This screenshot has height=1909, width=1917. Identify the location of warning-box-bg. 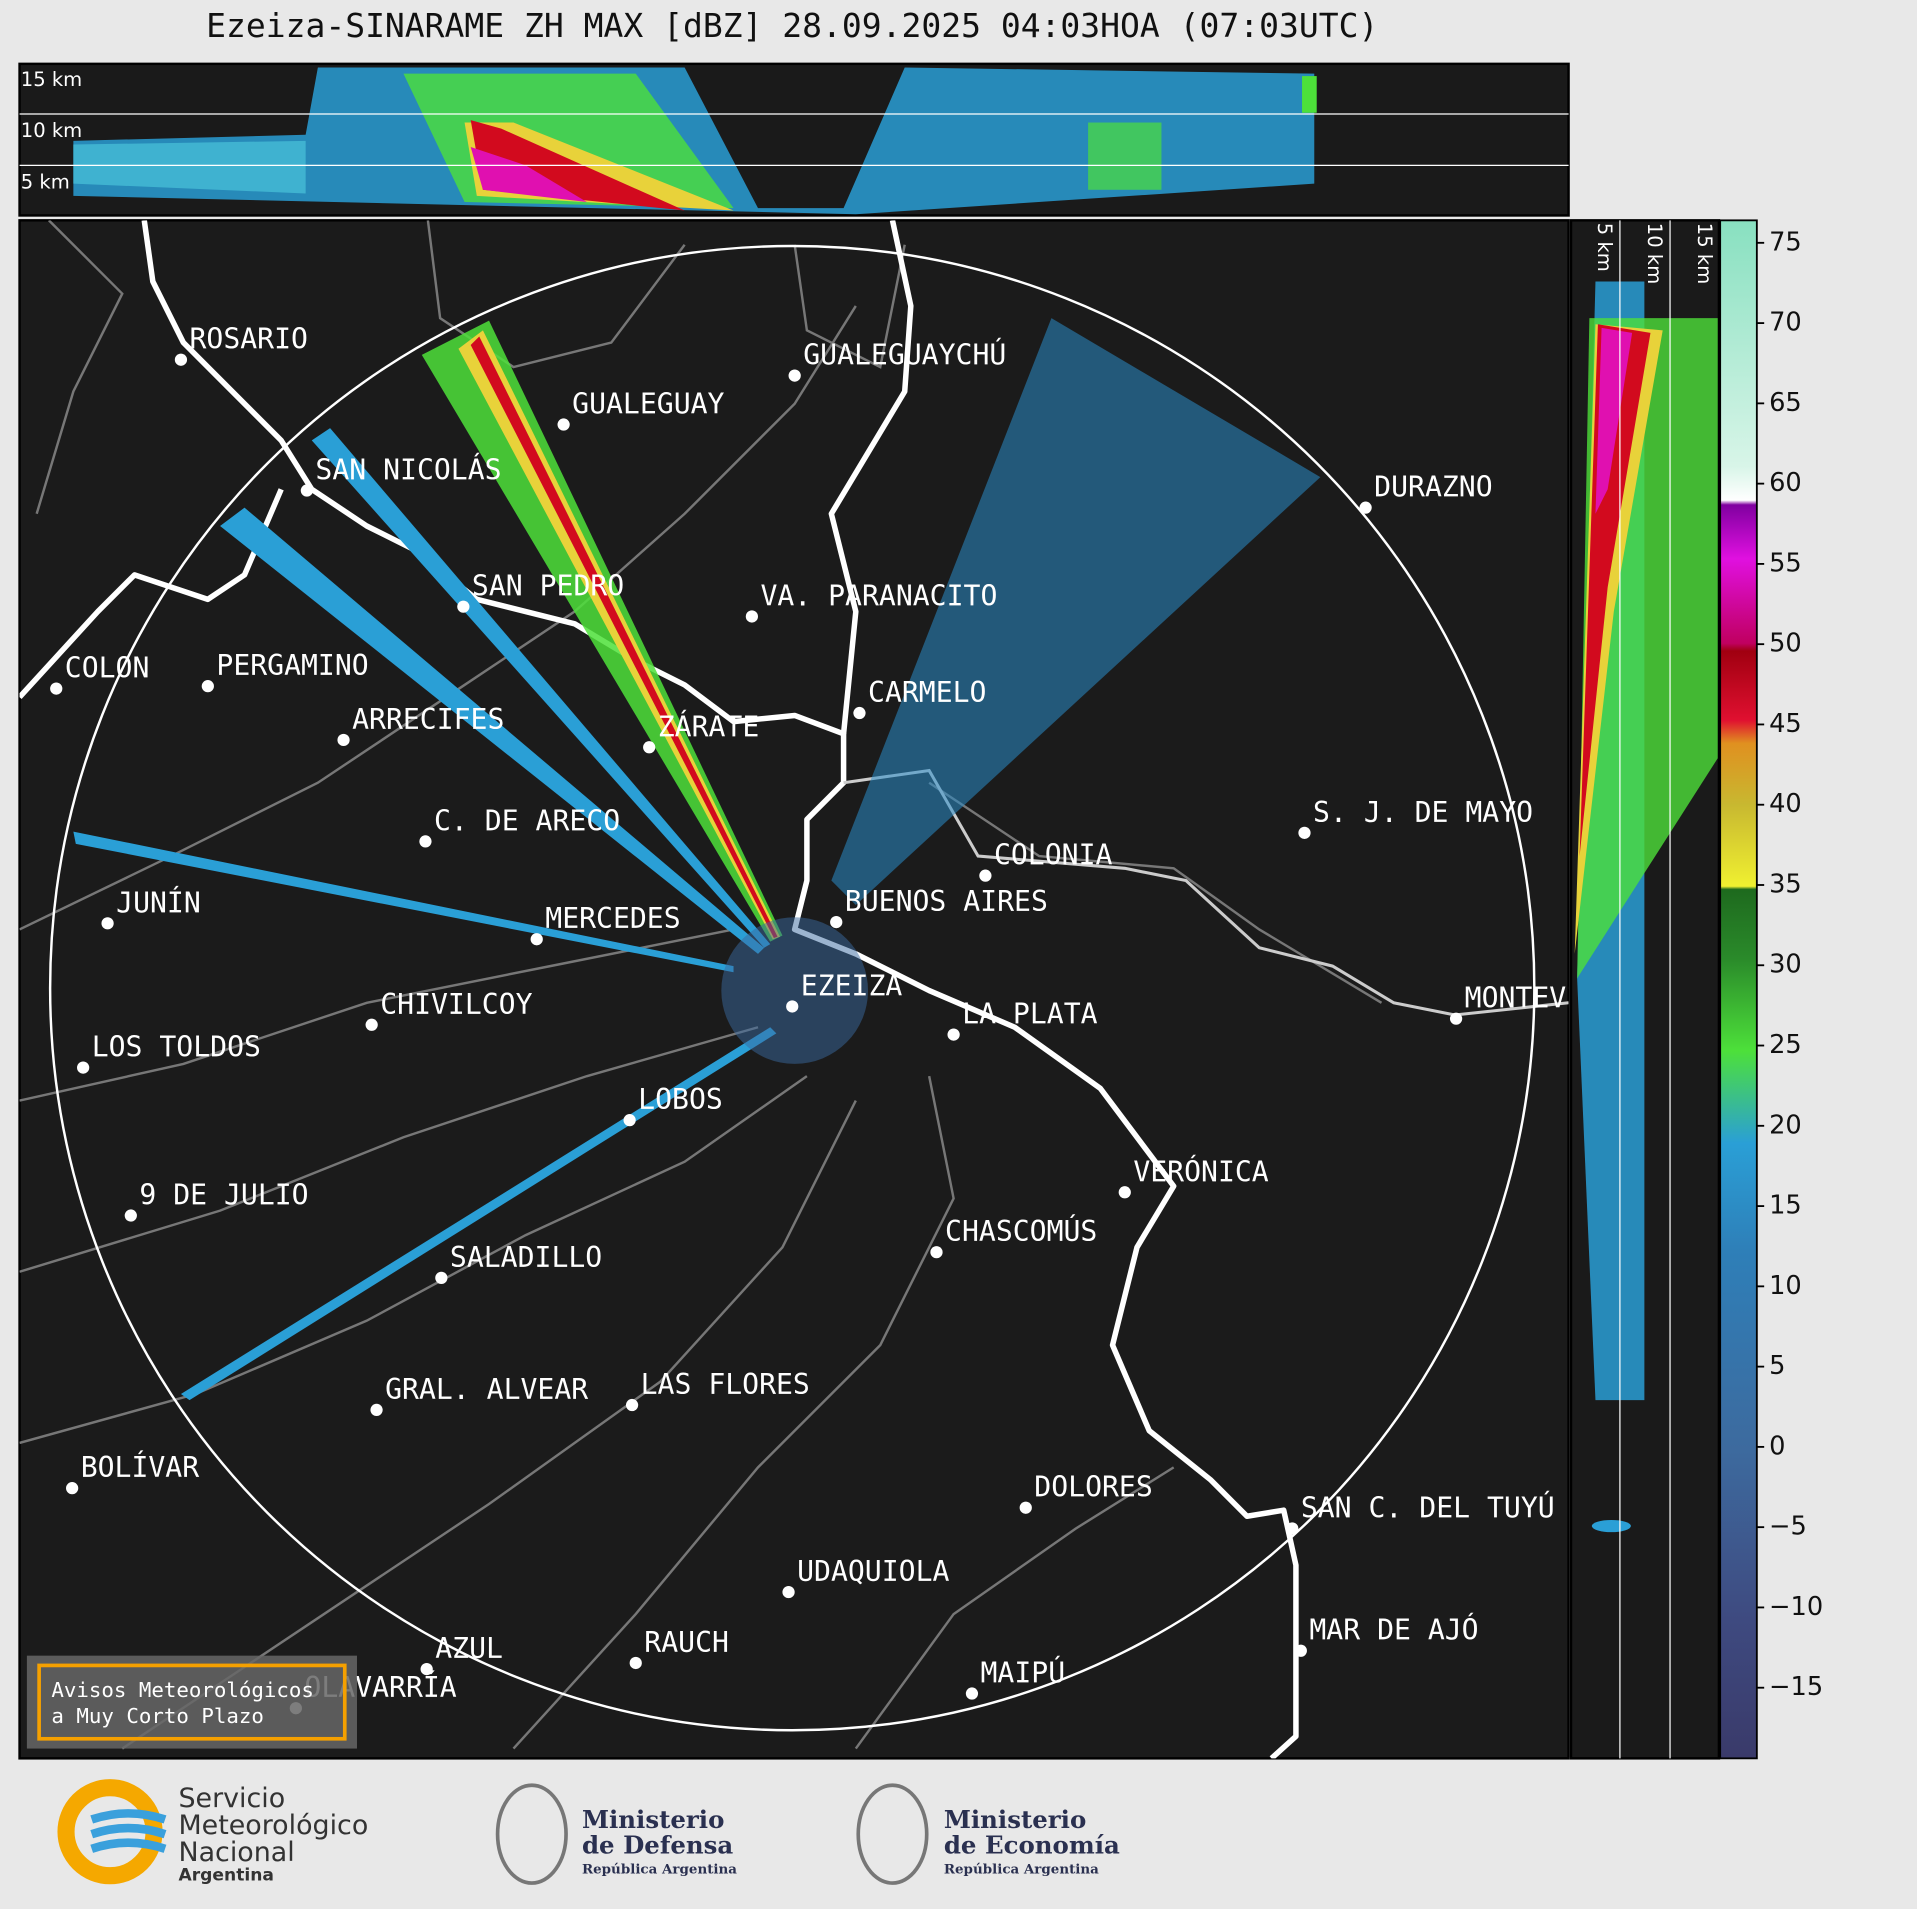
(191, 1702).